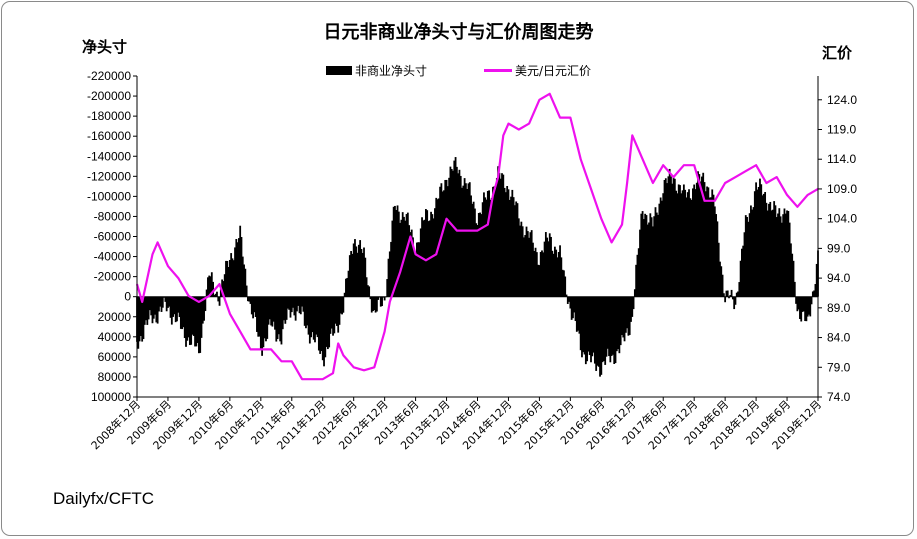 This screenshot has width=917, height=539. Describe the element at coordinates (109, 136) in the screenshot. I see `left-tick-label: -160000` at that location.